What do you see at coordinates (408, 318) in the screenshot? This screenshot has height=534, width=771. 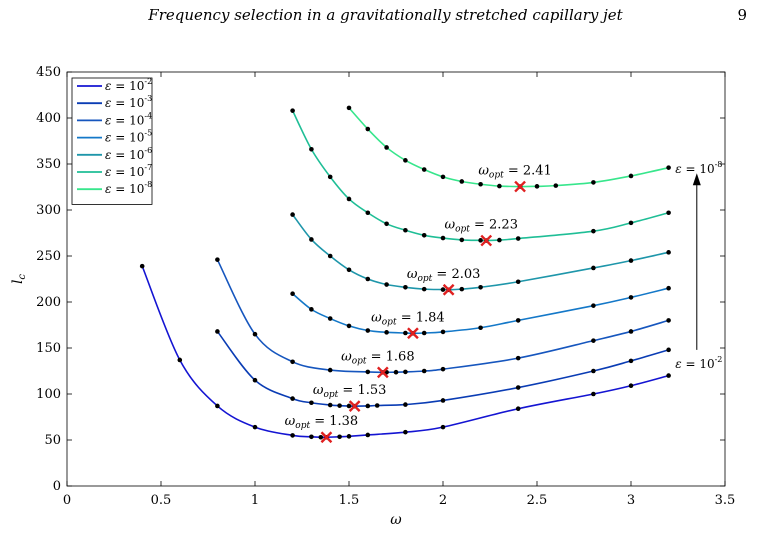 I see `optimum-label: ωopt = 1.84` at bounding box center [408, 318].